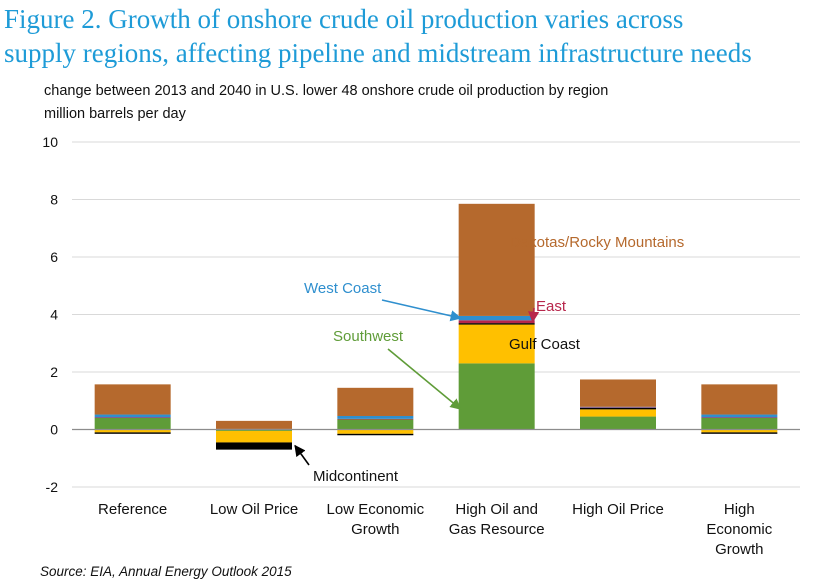  What do you see at coordinates (597, 242) in the screenshot?
I see `annotation-dakotas-rocky-mountains: Dakotas/Rocky Mountains` at bounding box center [597, 242].